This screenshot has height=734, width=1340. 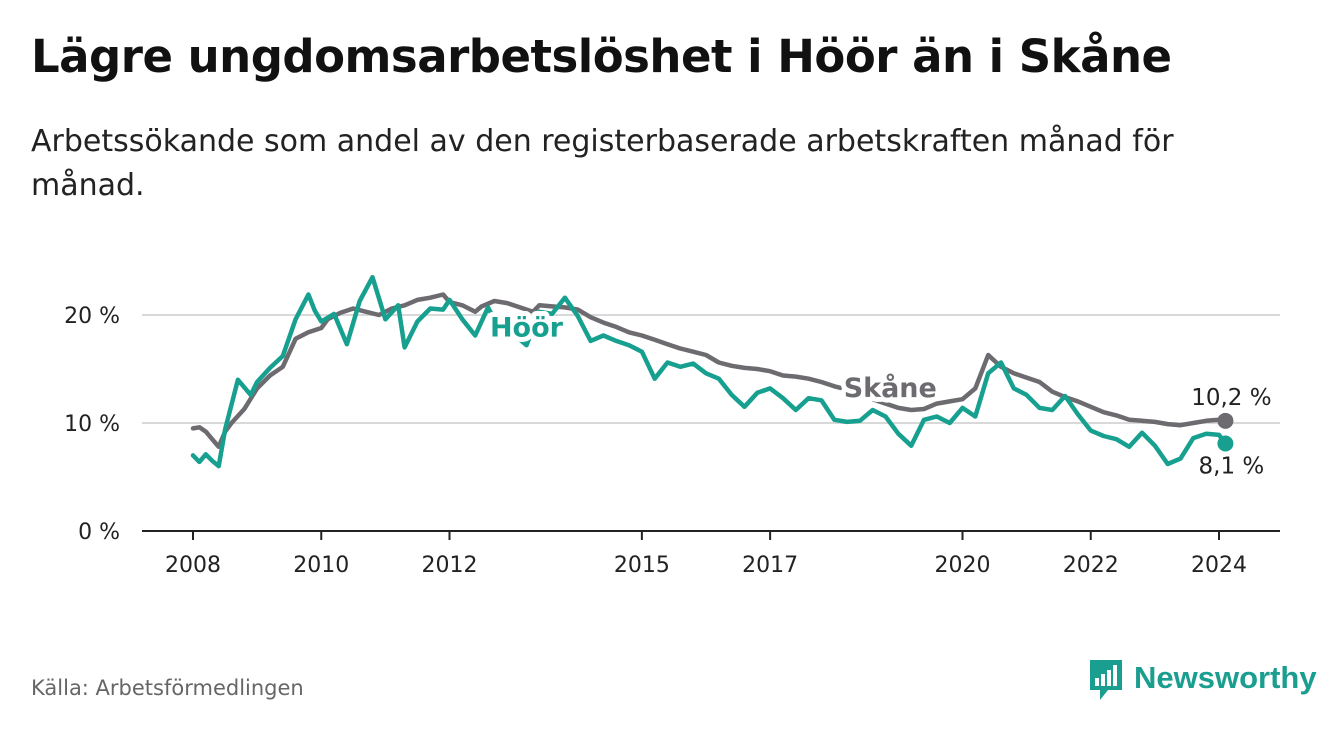 I want to click on series-label-halo: Skåne, so click(x=890, y=388).